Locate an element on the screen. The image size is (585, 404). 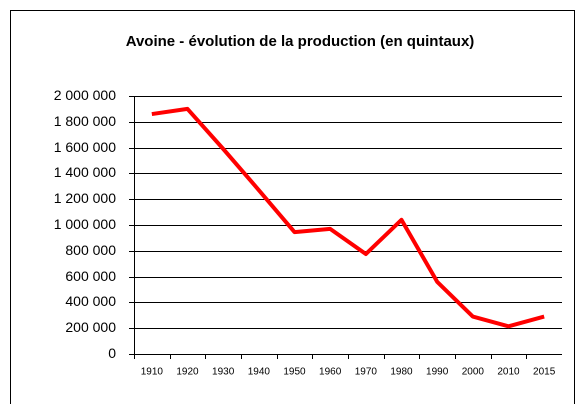
y-tick-label: 2 000 000 is located at coordinates (85, 95).